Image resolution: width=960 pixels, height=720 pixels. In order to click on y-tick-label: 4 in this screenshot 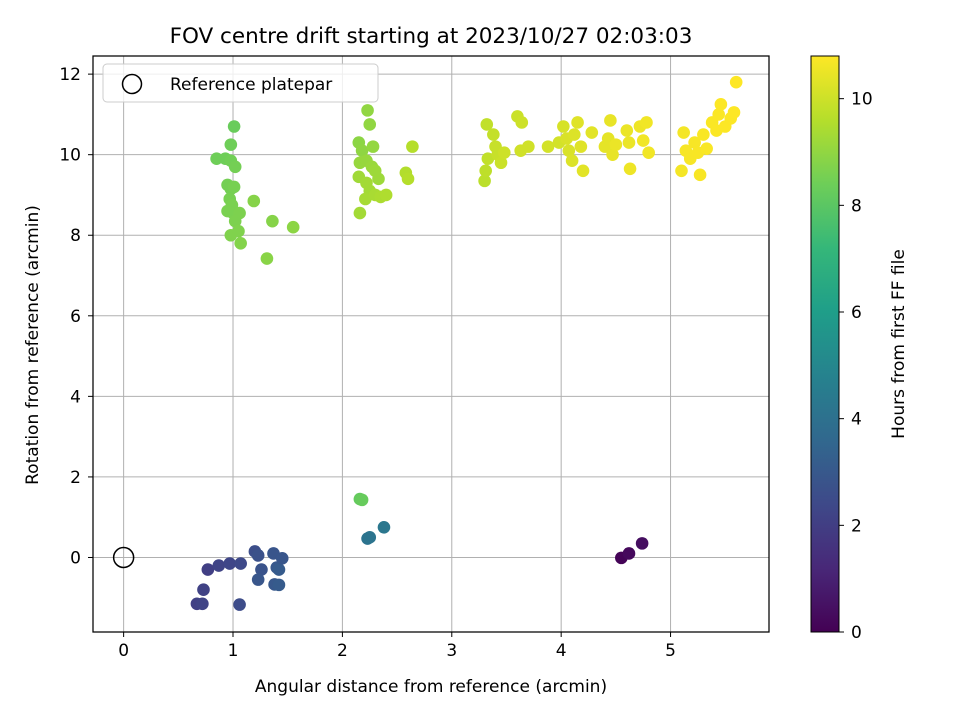, I will do `click(75, 397)`.